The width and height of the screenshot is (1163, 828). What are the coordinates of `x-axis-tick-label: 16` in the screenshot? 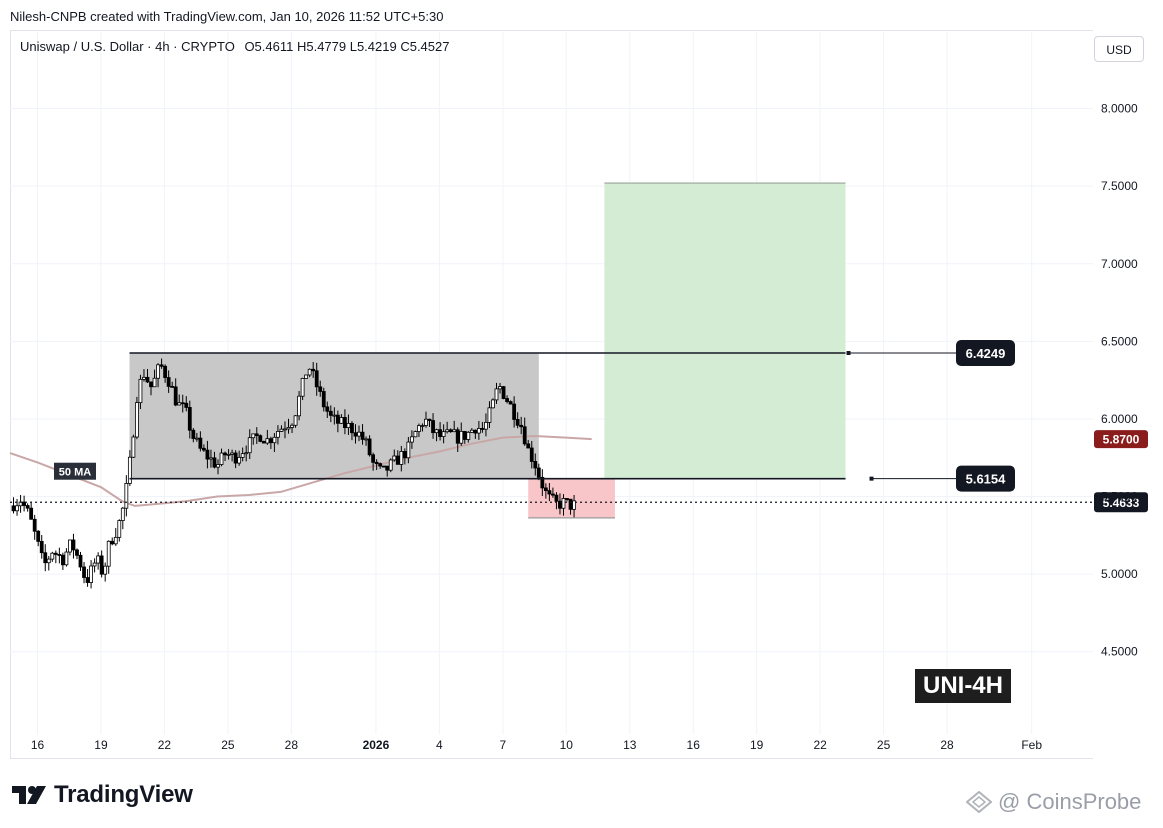 It's located at (694, 745).